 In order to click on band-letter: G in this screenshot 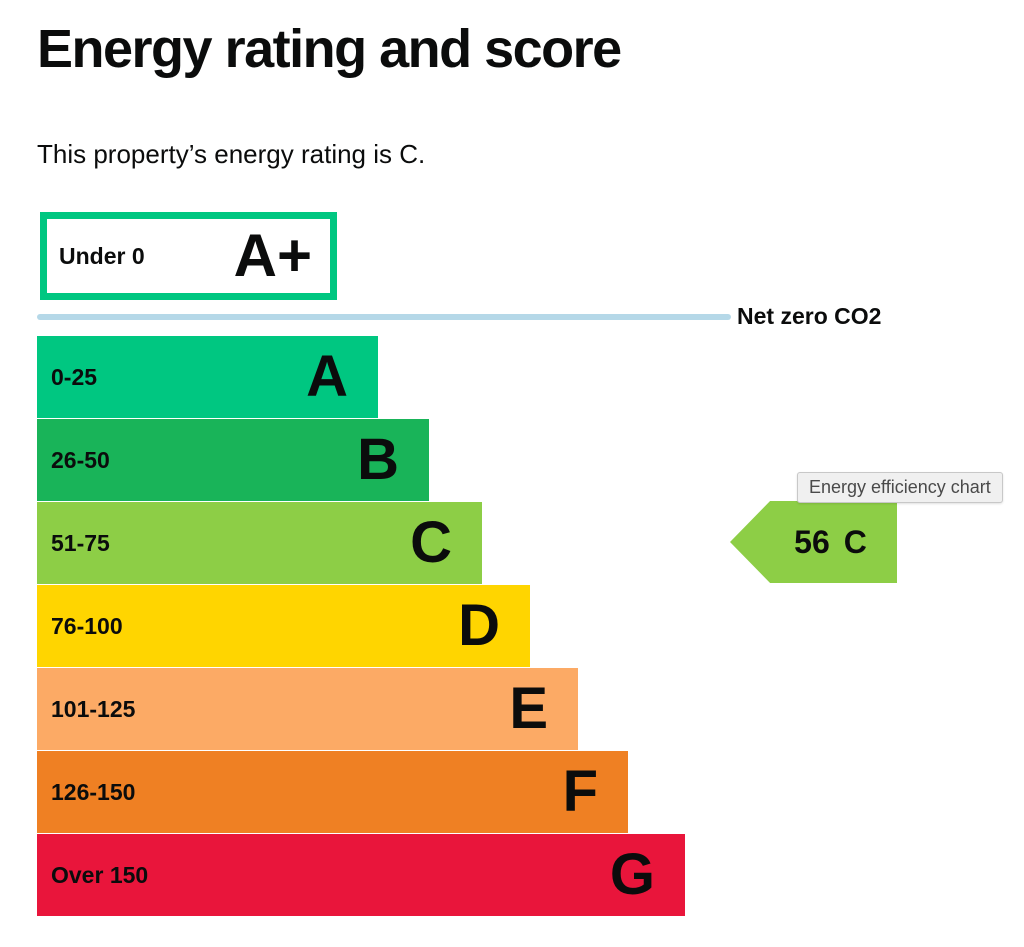, I will do `click(632, 874)`.